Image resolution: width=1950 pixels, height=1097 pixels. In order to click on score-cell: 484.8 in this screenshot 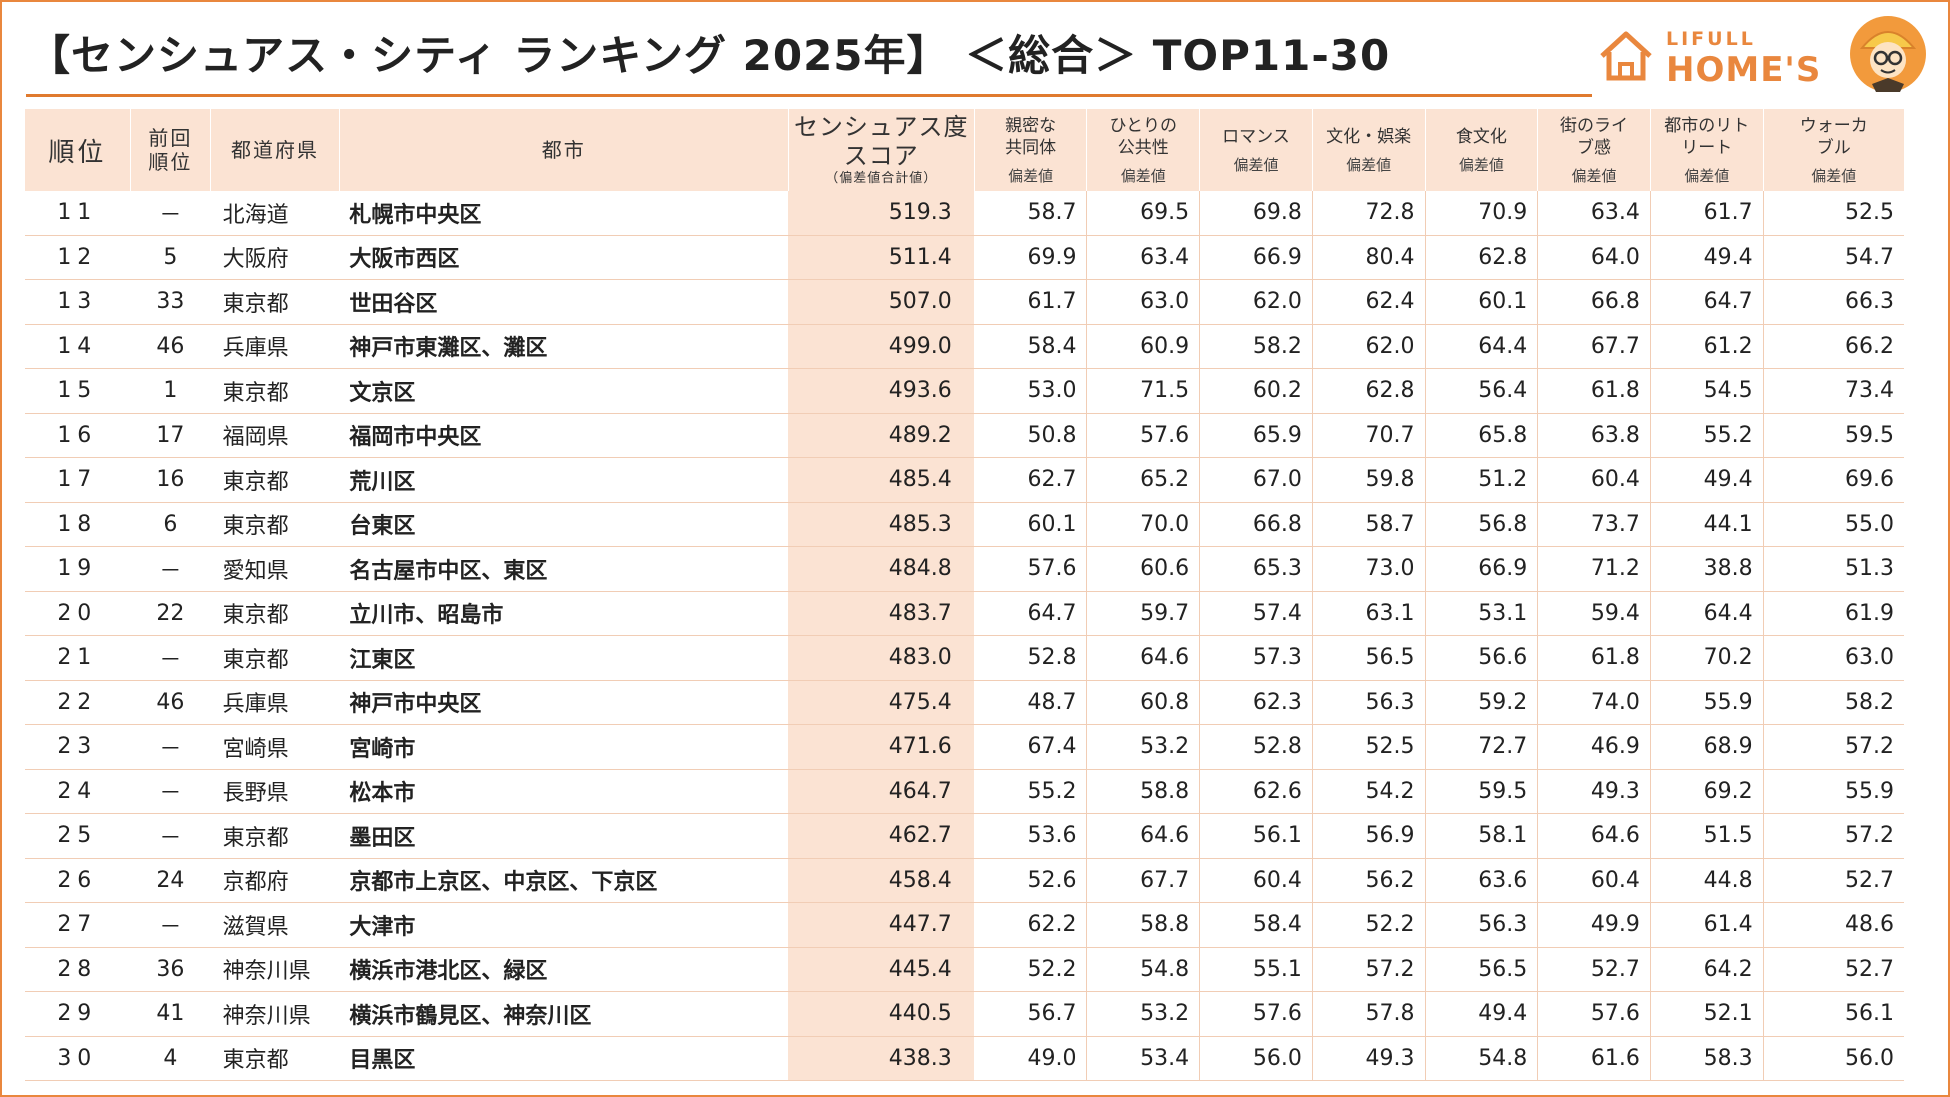, I will do `click(881, 569)`.